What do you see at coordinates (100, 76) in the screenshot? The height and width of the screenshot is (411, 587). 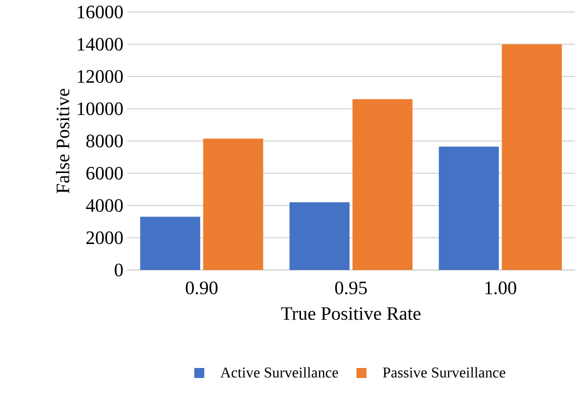 I see `y-tick-label: 12000` at bounding box center [100, 76].